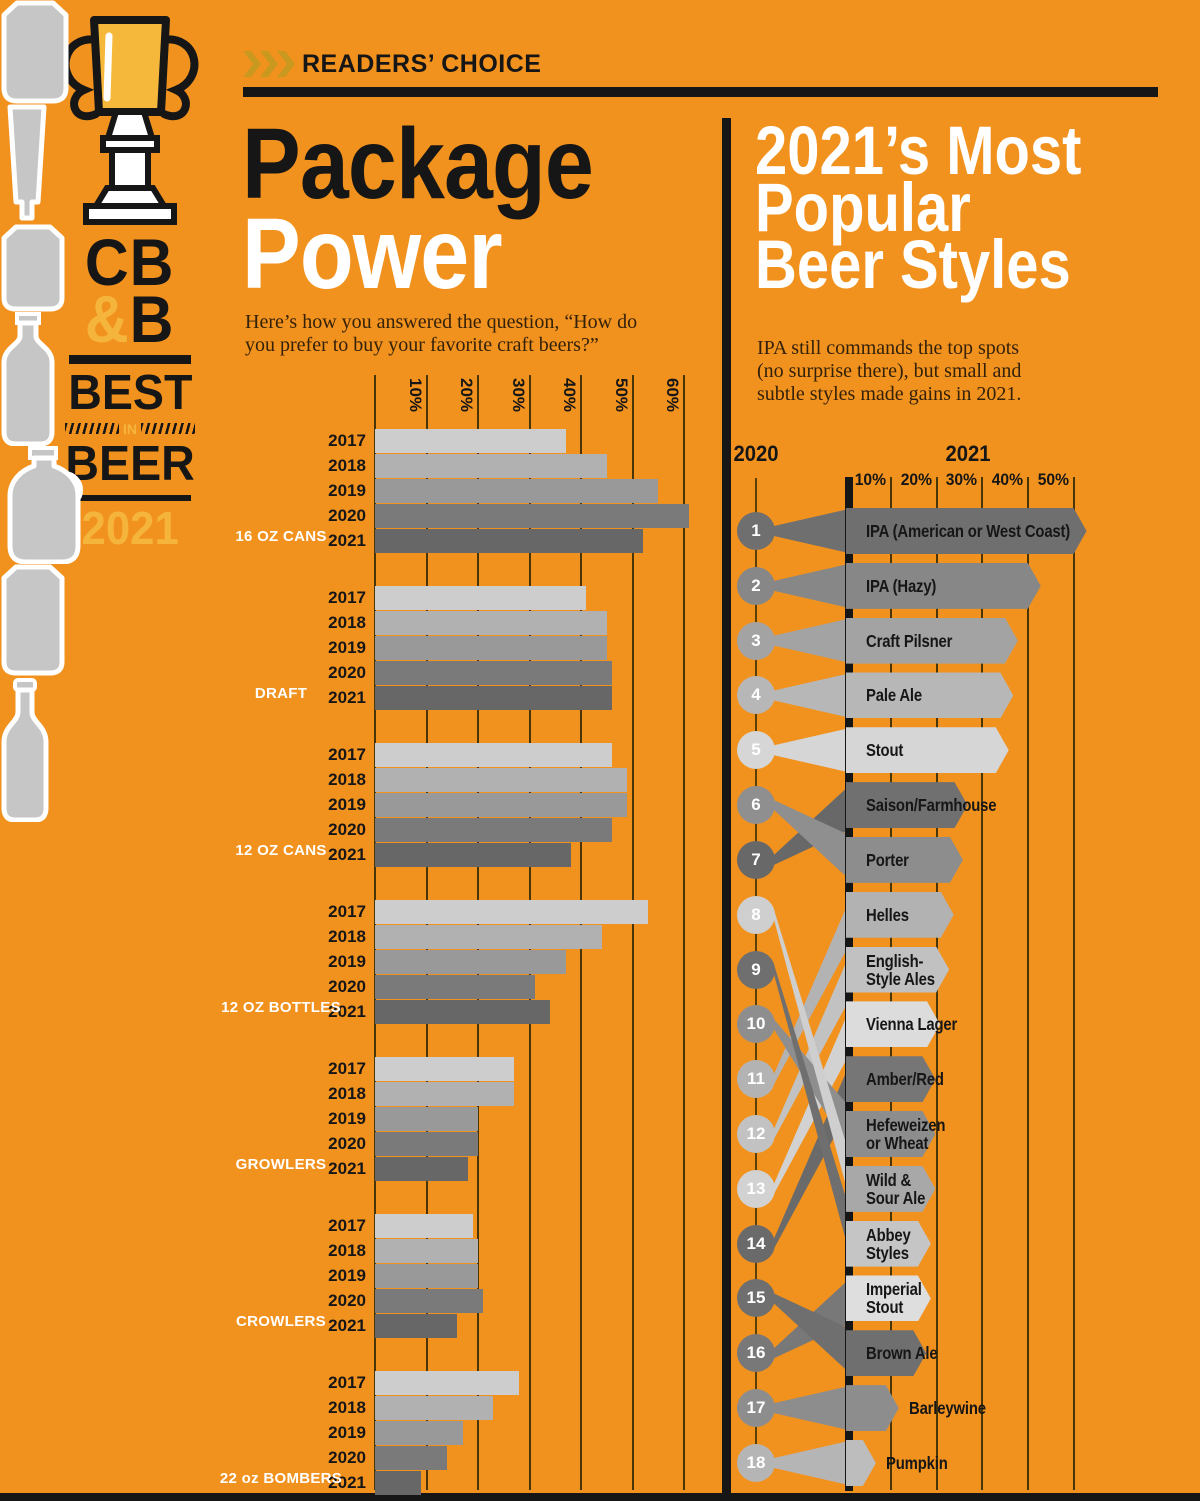 This screenshot has width=1200, height=1501. Describe the element at coordinates (130, 319) in the screenshot. I see `logo-amp-b: &B` at that location.